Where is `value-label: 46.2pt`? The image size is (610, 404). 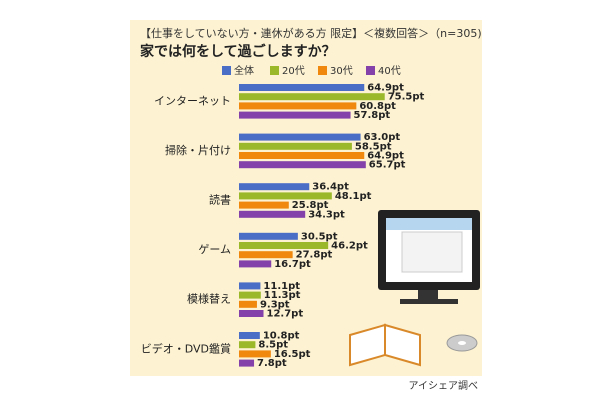 value-label: 46.2pt is located at coordinates (349, 246).